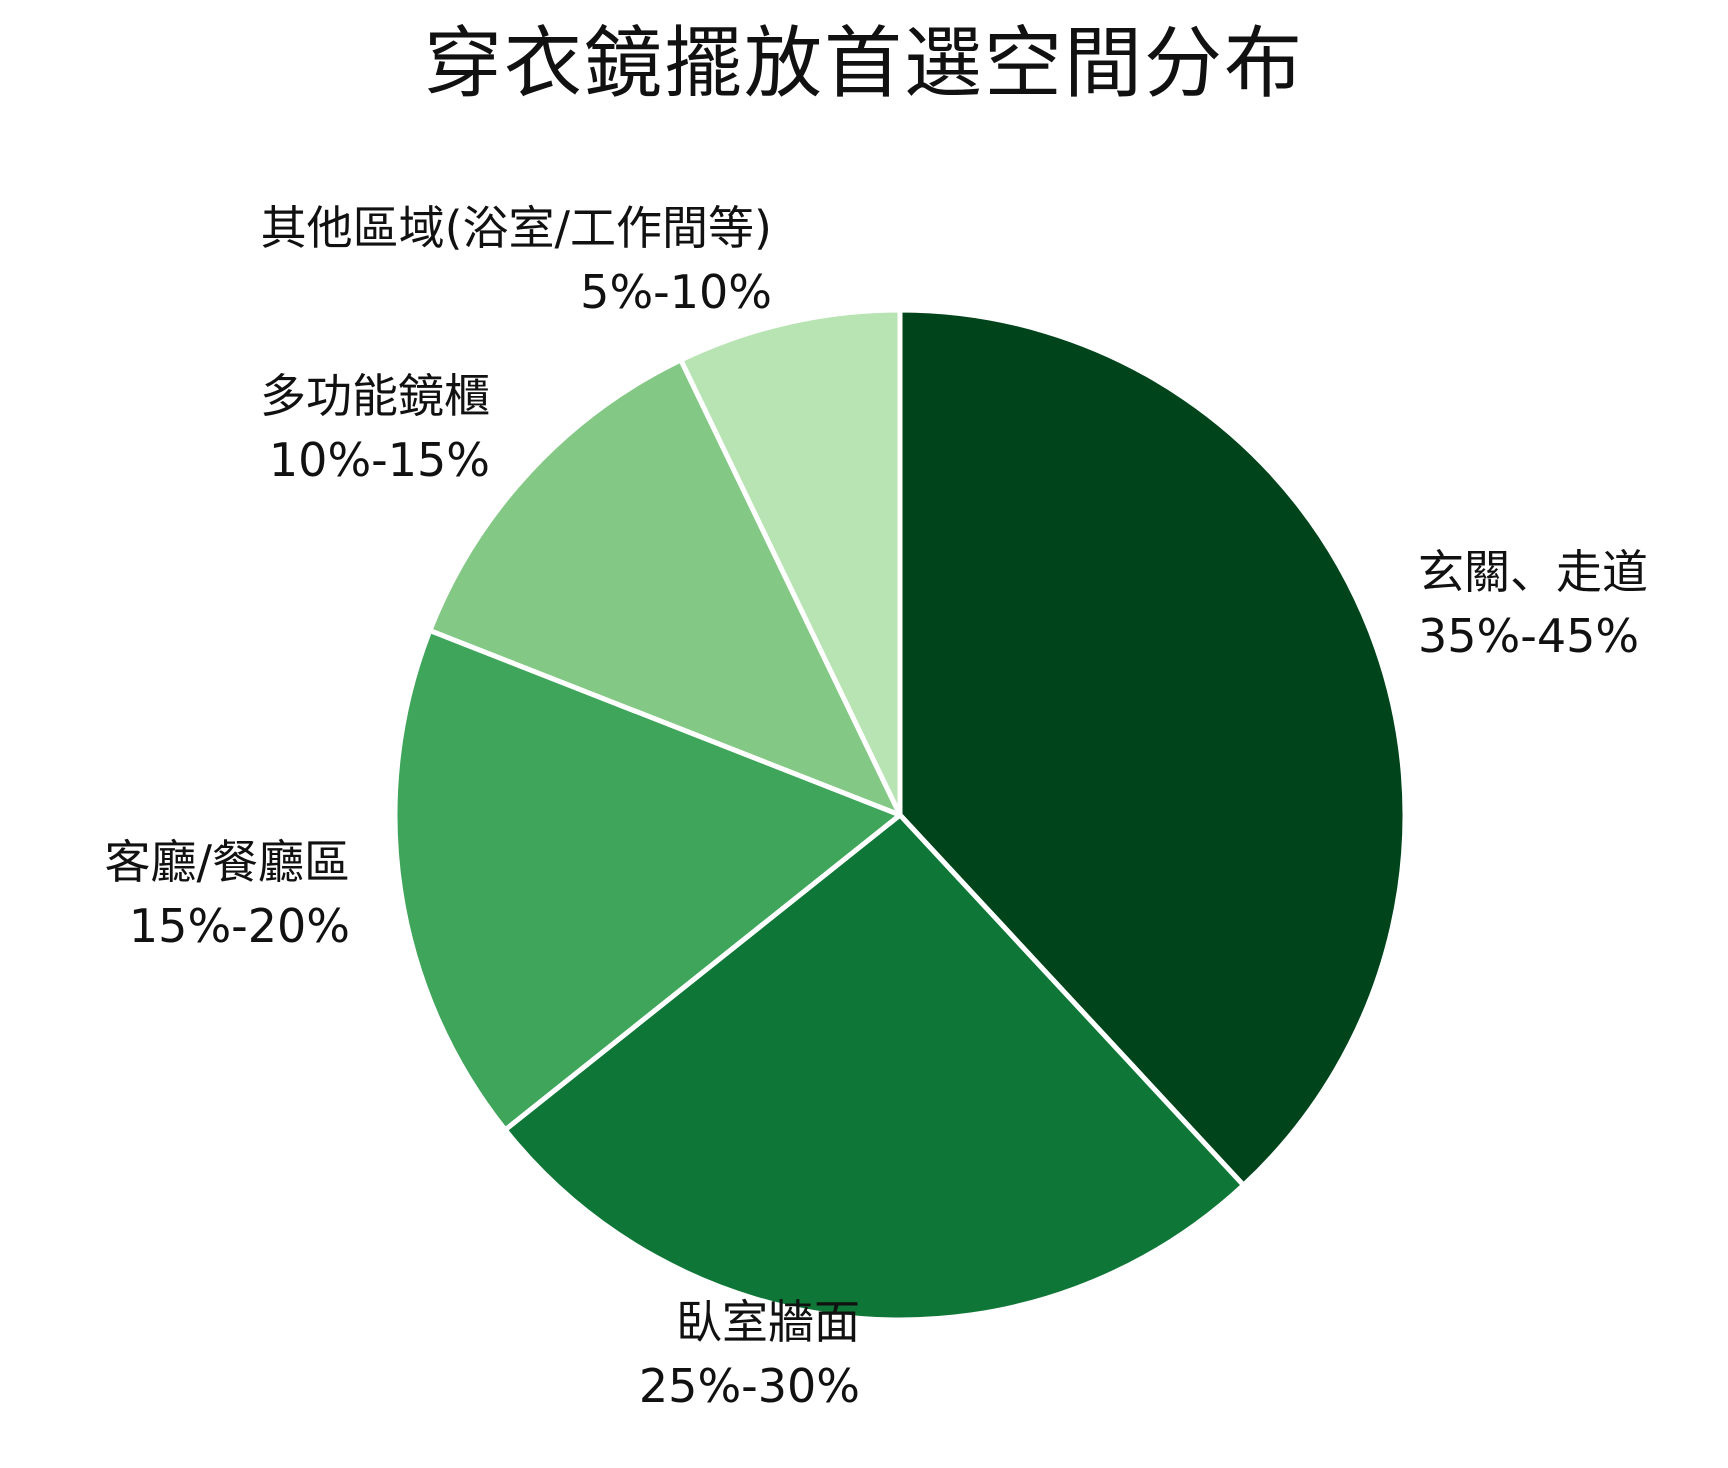 This screenshot has width=1728, height=1468. Describe the element at coordinates (379, 460) in the screenshot. I see `slice-range: 10%-15%` at that location.